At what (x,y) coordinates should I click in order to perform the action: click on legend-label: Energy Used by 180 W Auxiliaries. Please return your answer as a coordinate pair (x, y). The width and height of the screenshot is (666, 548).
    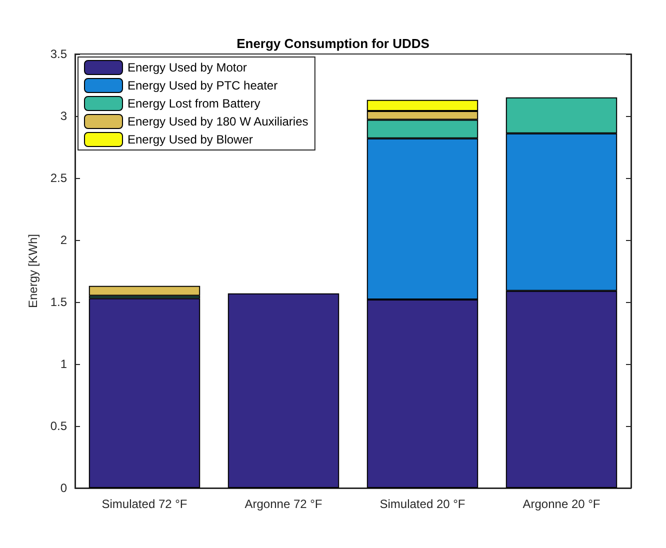
    Looking at the image, I should click on (218, 121).